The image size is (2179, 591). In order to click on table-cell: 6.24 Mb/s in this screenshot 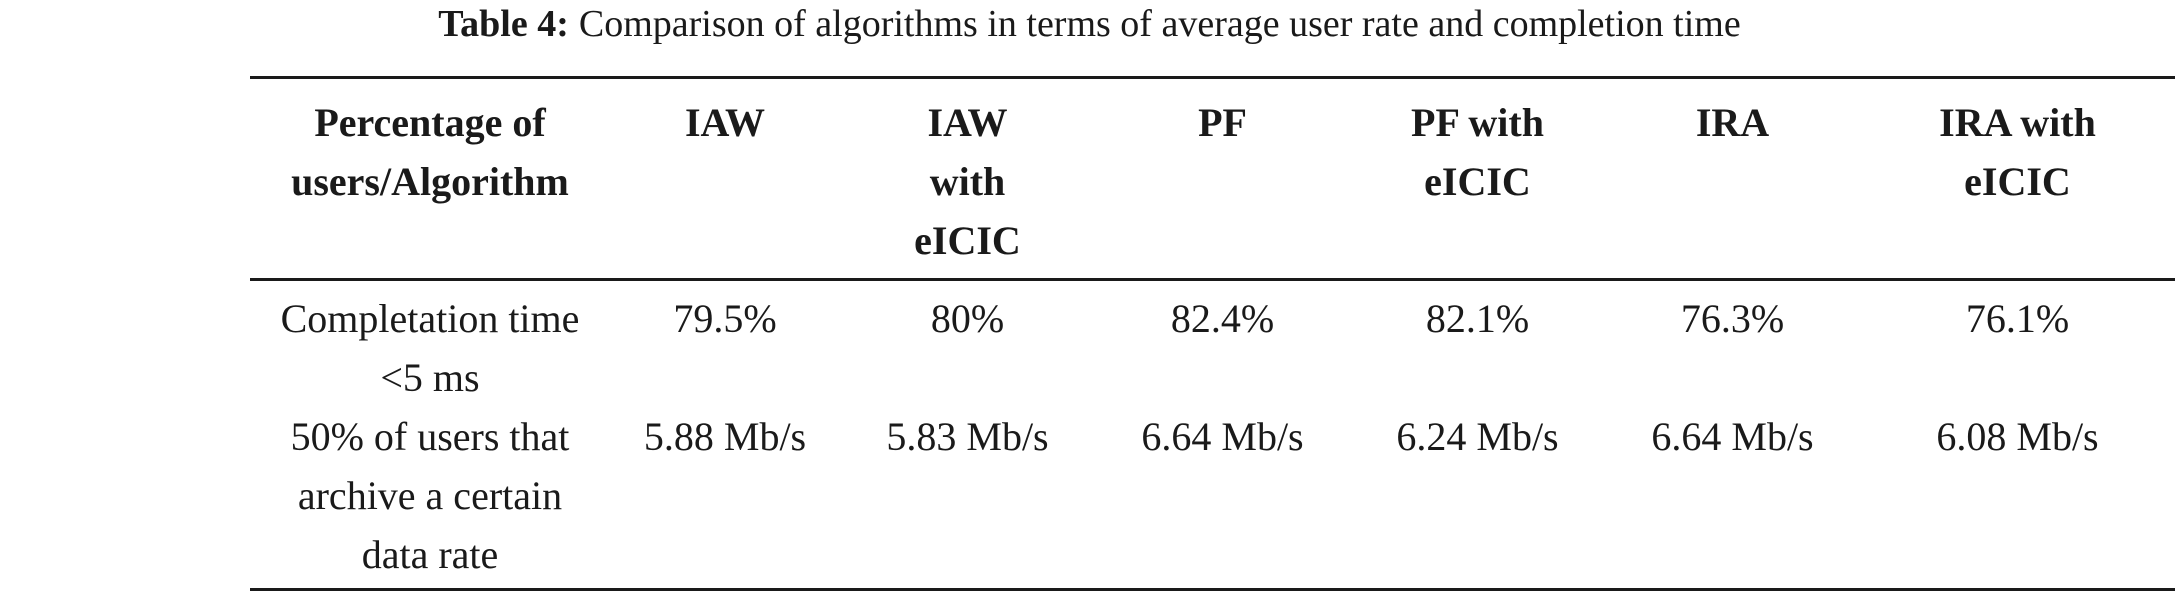, I will do `click(1477, 436)`.